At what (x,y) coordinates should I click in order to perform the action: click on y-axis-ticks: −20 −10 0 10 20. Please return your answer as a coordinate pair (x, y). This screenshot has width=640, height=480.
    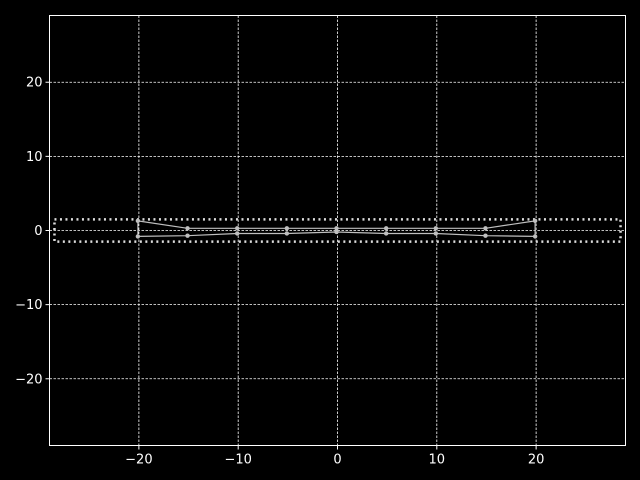
    Looking at the image, I should click on (32, 231).